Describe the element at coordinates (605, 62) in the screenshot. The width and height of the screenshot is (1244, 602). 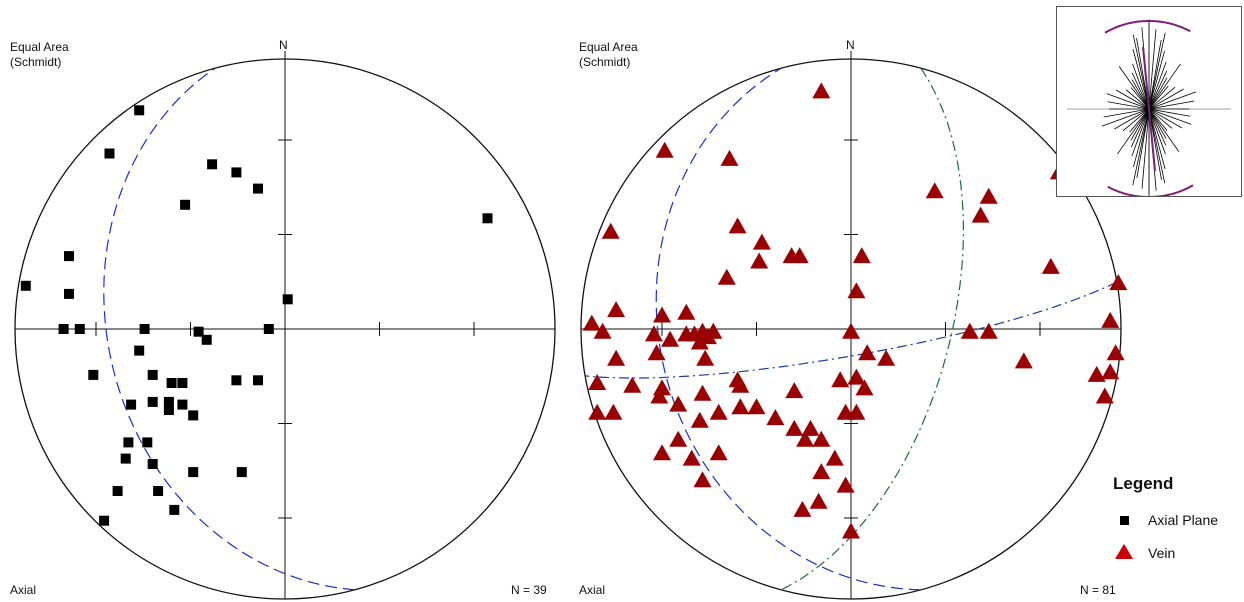
I see `right-projection-subtitle: (Schmidt)` at that location.